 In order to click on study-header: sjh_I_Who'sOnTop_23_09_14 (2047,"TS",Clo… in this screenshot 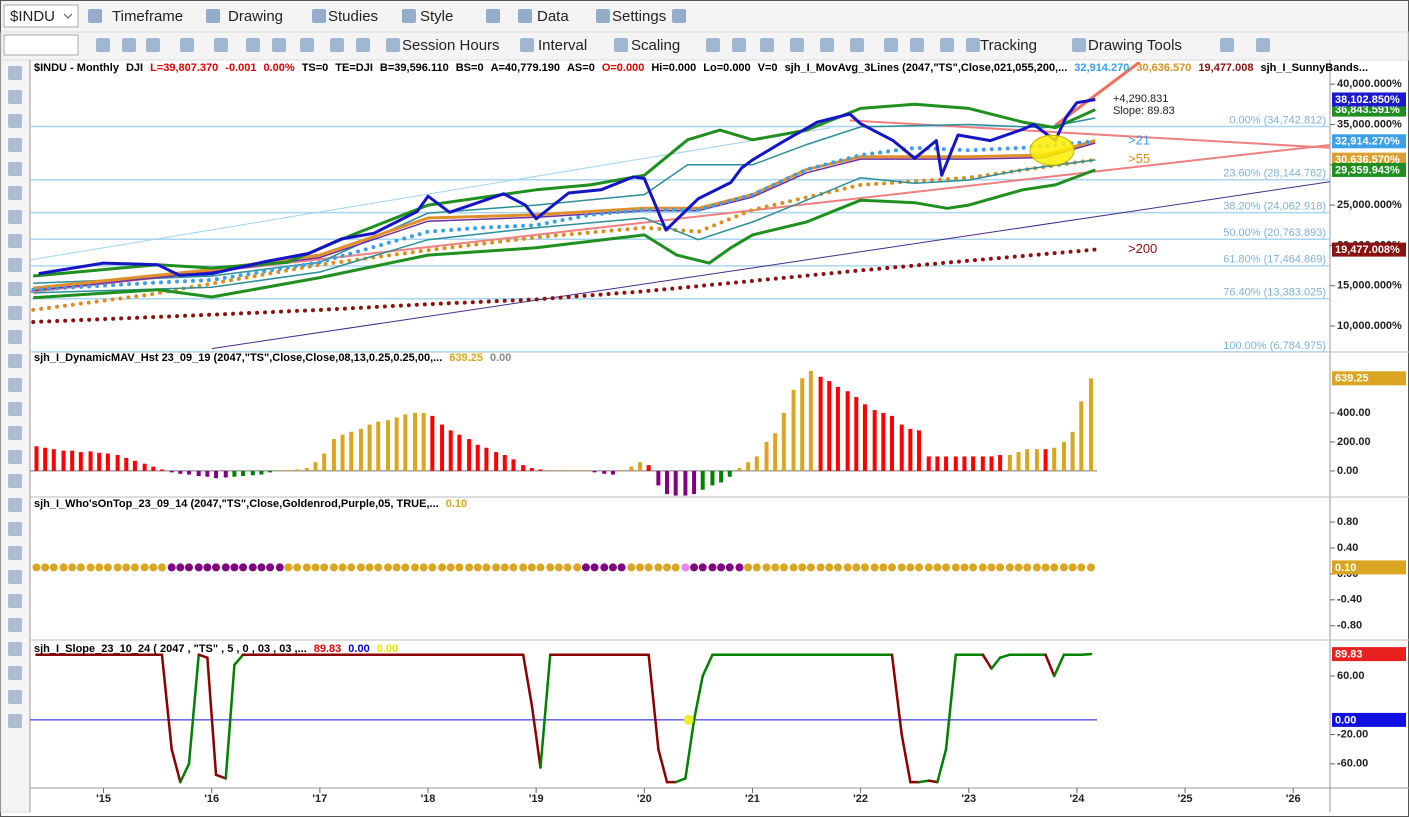, I will do `click(250, 504)`.